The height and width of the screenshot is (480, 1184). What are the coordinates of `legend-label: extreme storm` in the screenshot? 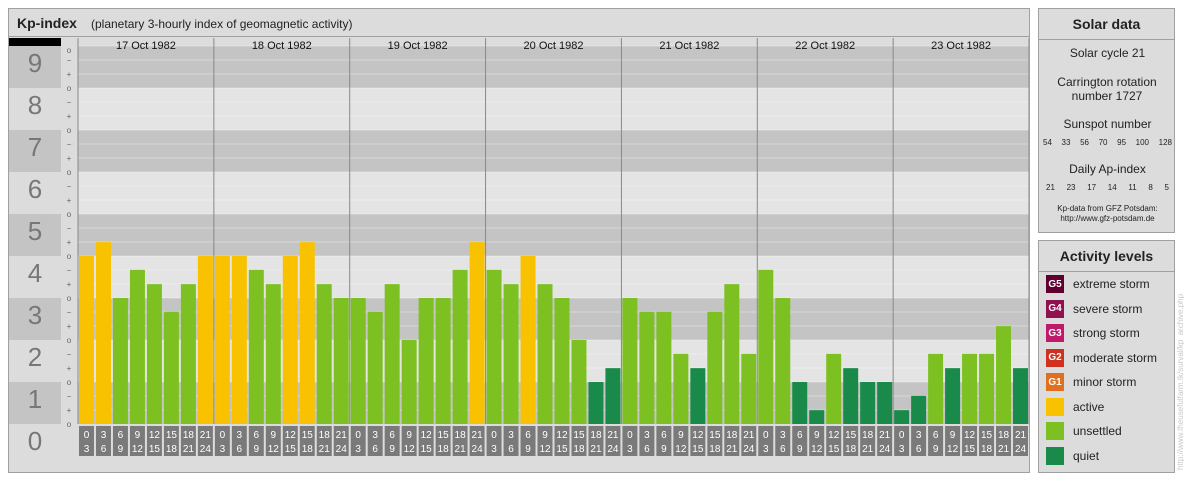 It's located at (1111, 284).